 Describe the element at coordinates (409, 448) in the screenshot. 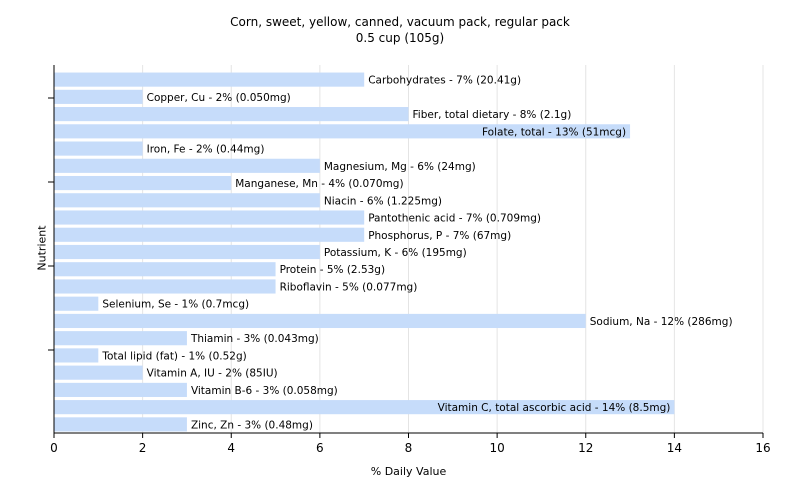

I see `x-tick-label: 8` at that location.